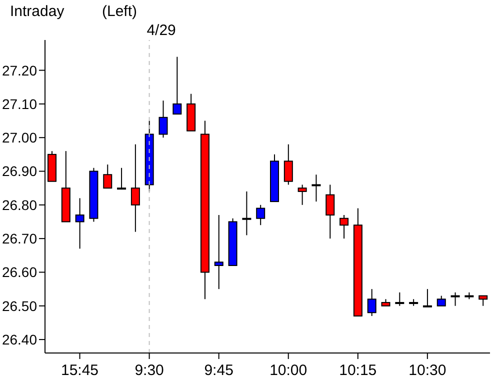 The image size is (500, 390). Describe the element at coordinates (20, 238) in the screenshot. I see `y-tick-label: 26.70` at that location.